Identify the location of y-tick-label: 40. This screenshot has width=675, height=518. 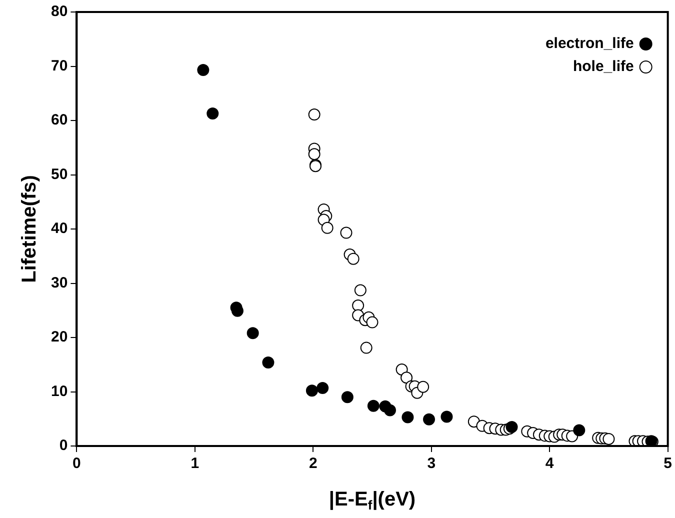
(59, 229).